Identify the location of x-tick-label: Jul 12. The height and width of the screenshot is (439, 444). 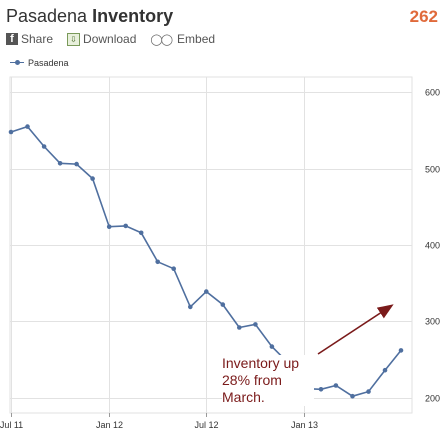
(206, 425).